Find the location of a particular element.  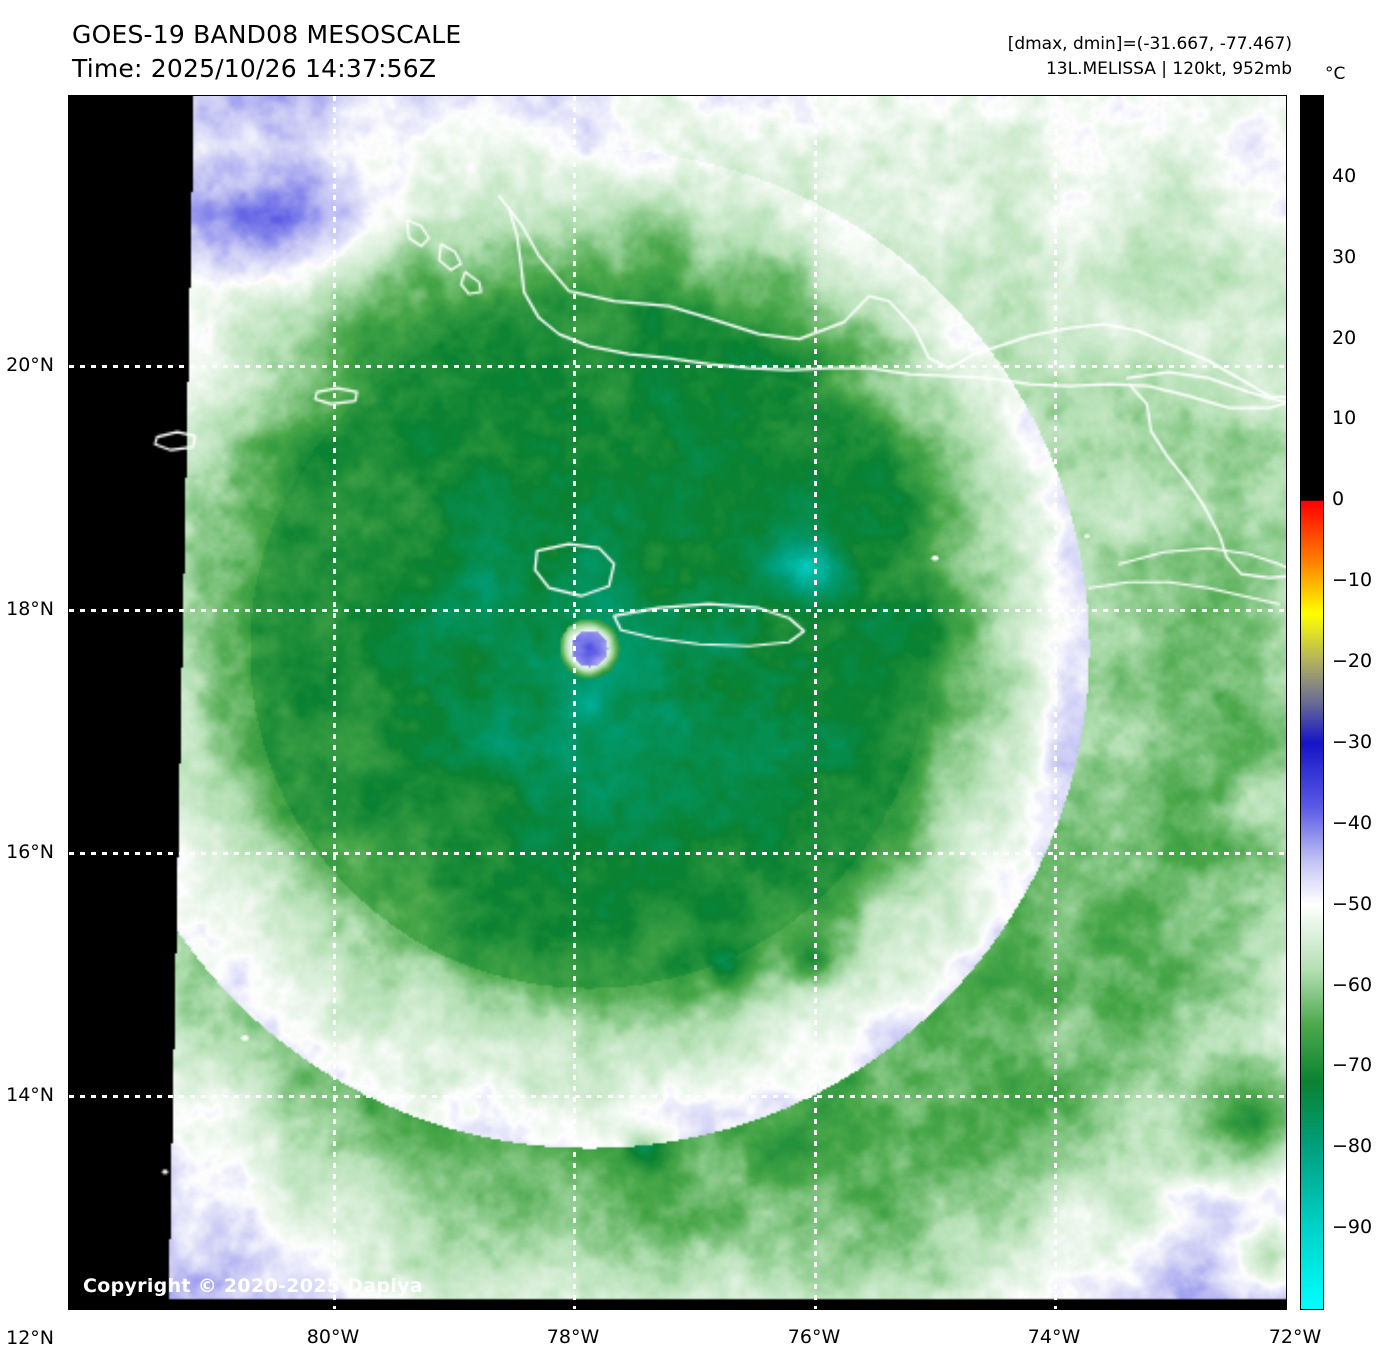

y-tick-18: 18°N is located at coordinates (30, 609).